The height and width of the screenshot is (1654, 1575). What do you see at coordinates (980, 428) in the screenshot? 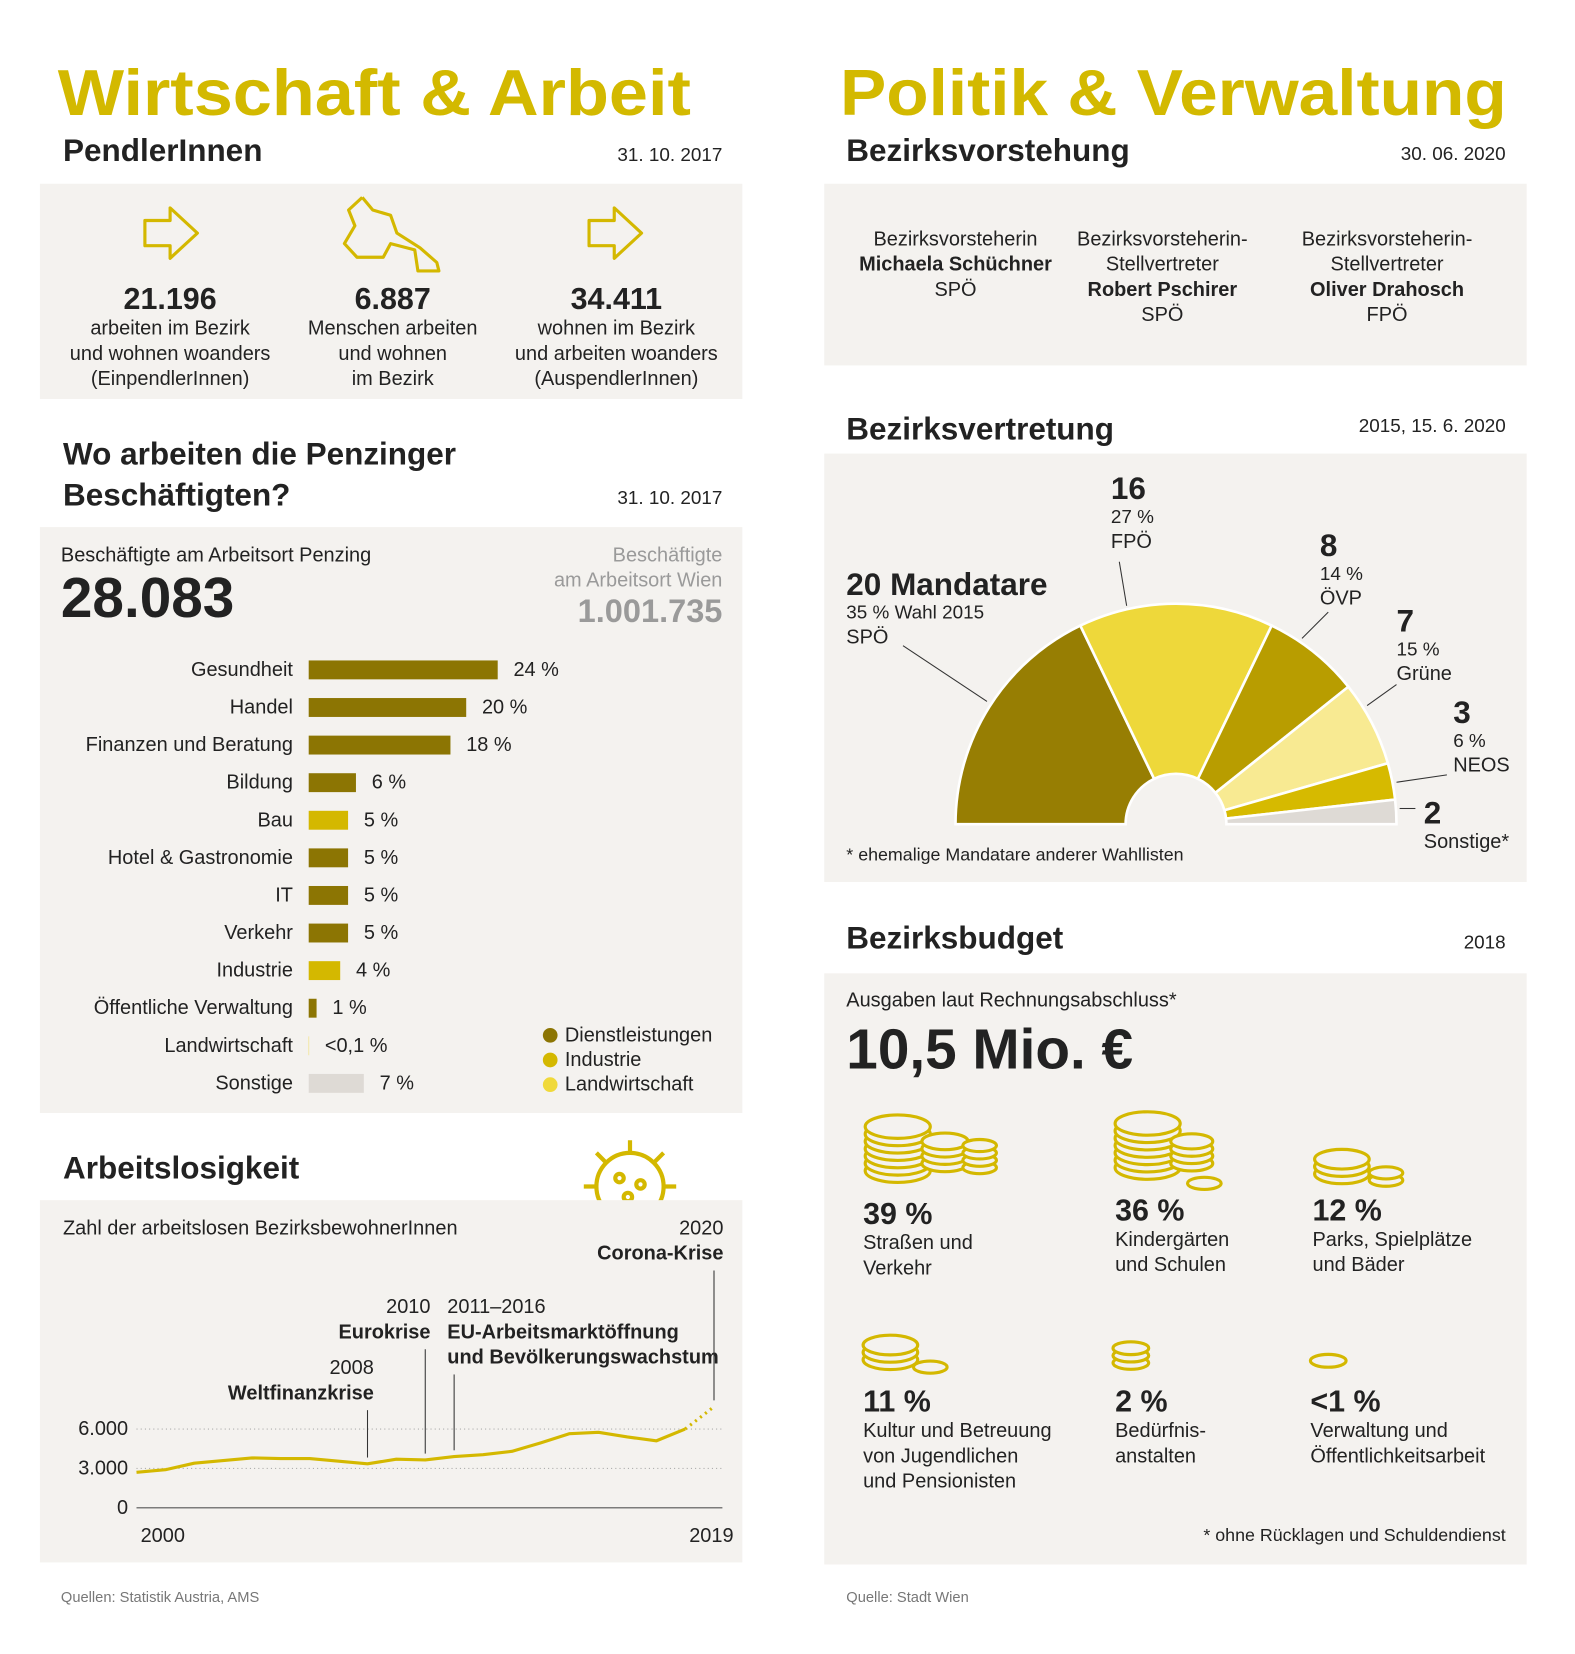
I see `text: Bezirksvertretung` at bounding box center [980, 428].